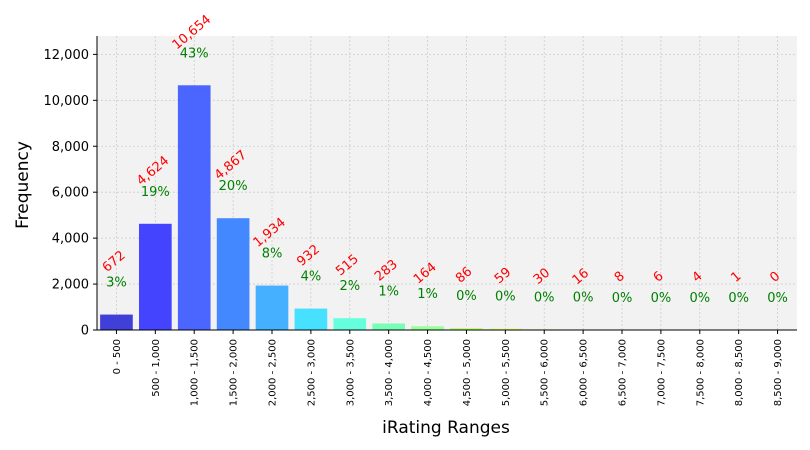  I want to click on x-tick-label: 7,000 - 7,500, so click(661, 372).